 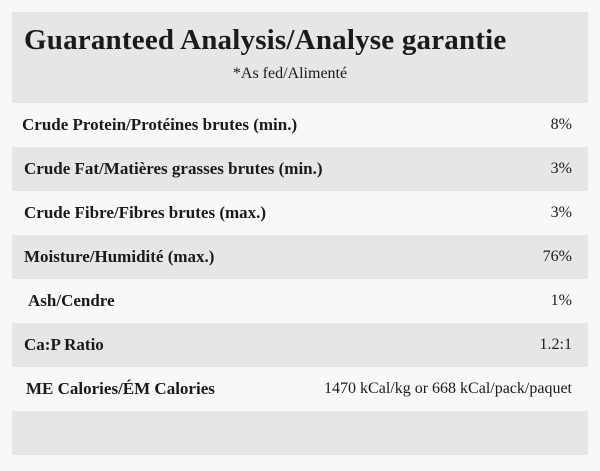 What do you see at coordinates (300, 301) in the screenshot?
I see `table-row: Ash/Cendre 1%` at bounding box center [300, 301].